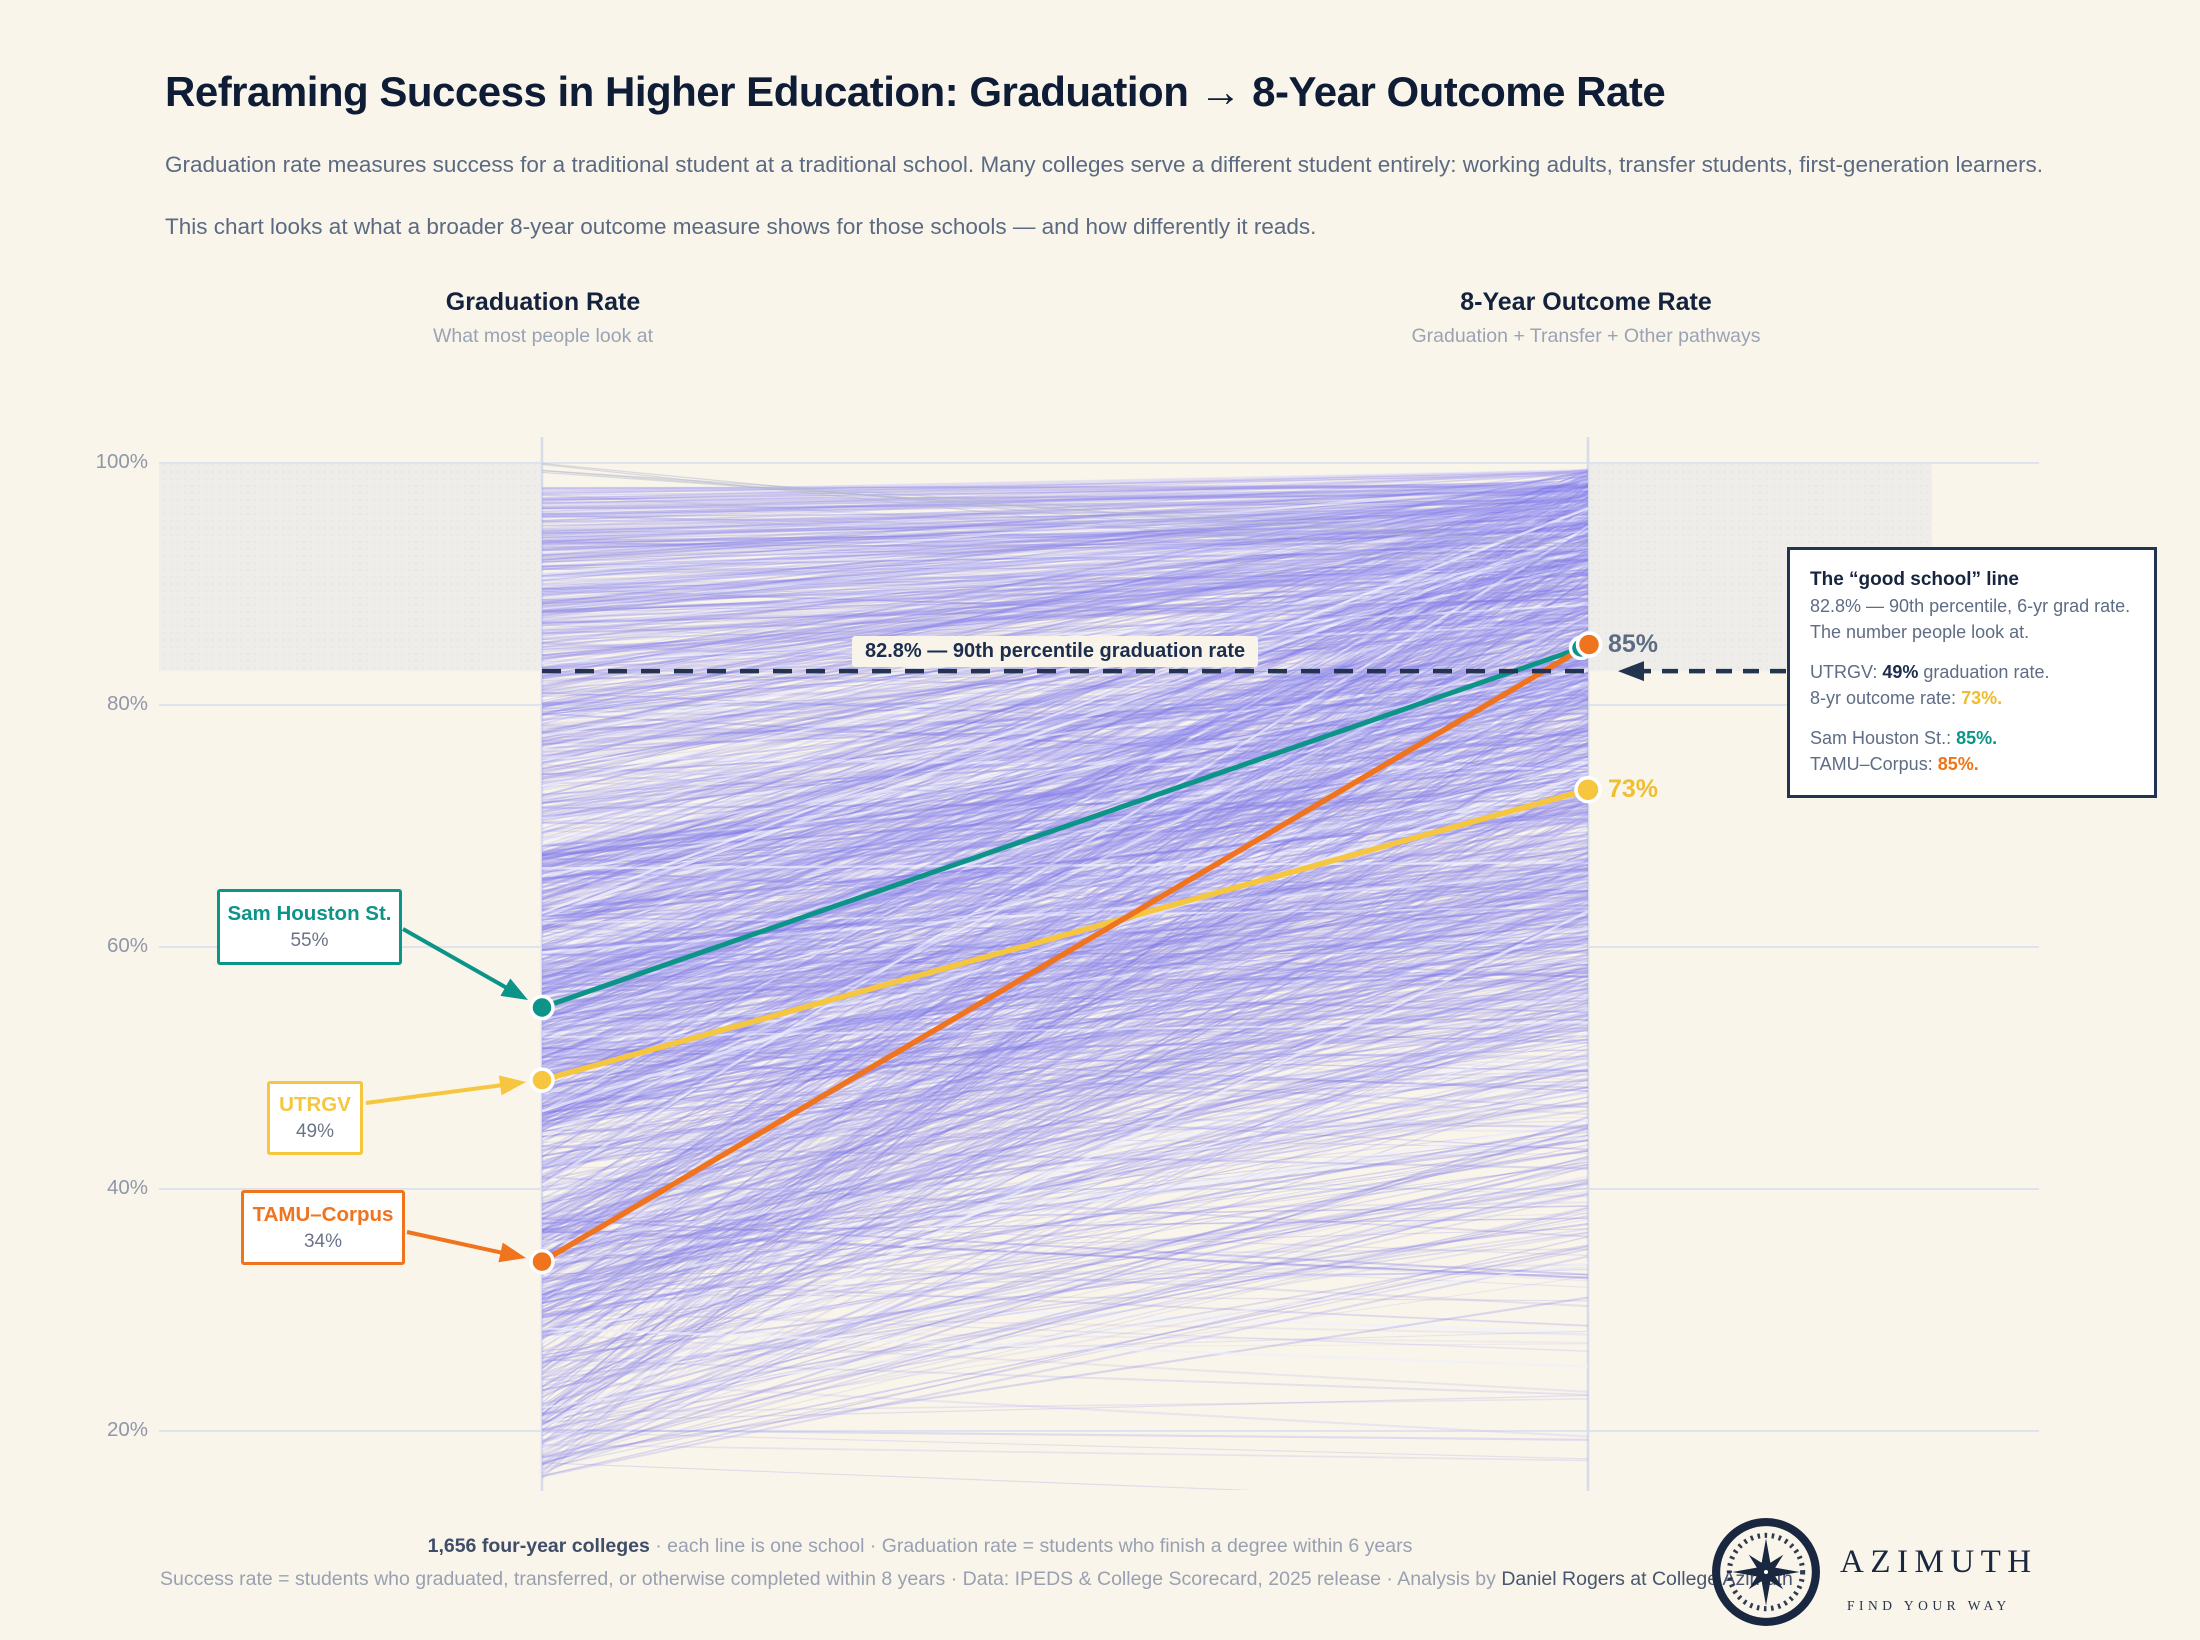  I want to click on callout-sam-houston: Sam Houston St. 55%, so click(309, 927).